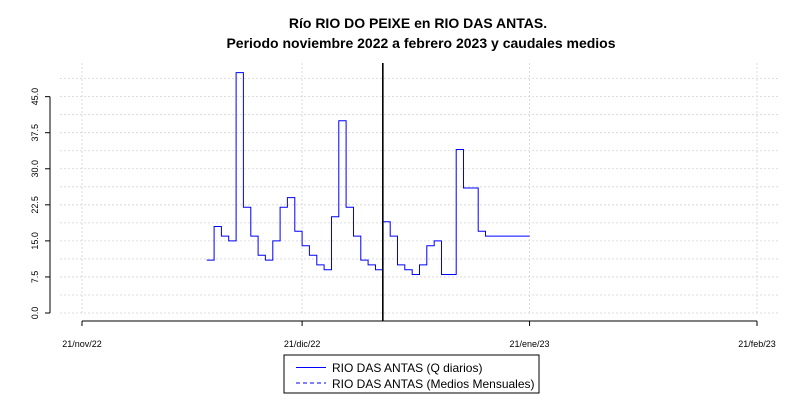 This screenshot has height=405, width=800. I want to click on y-tick-label: 22.5, so click(35, 205).